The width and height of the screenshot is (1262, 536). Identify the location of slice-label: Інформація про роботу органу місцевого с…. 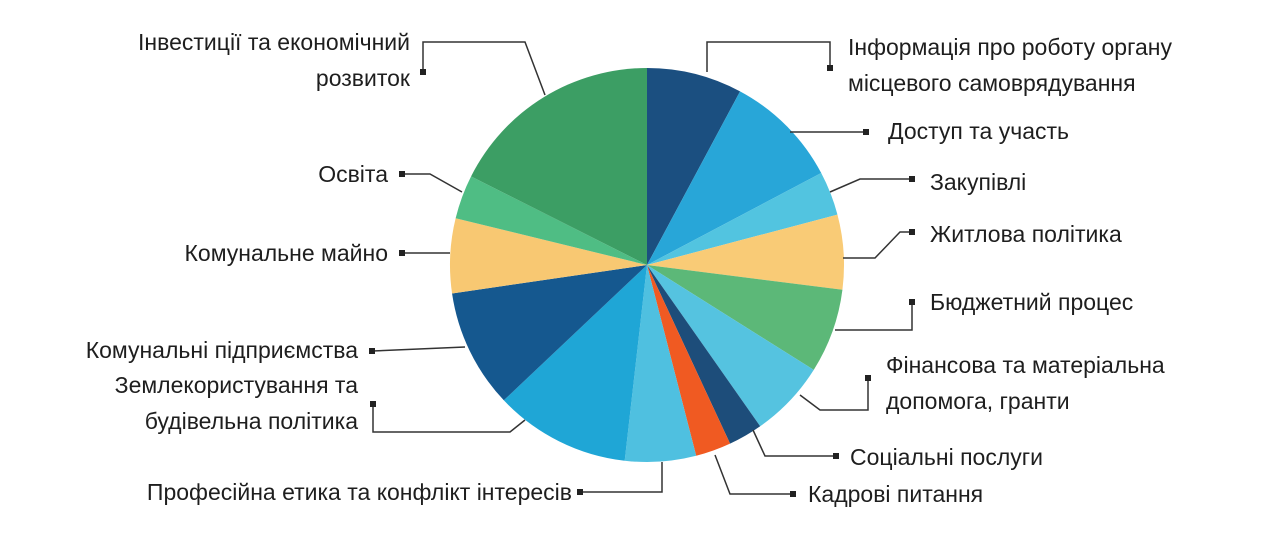
(1010, 65).